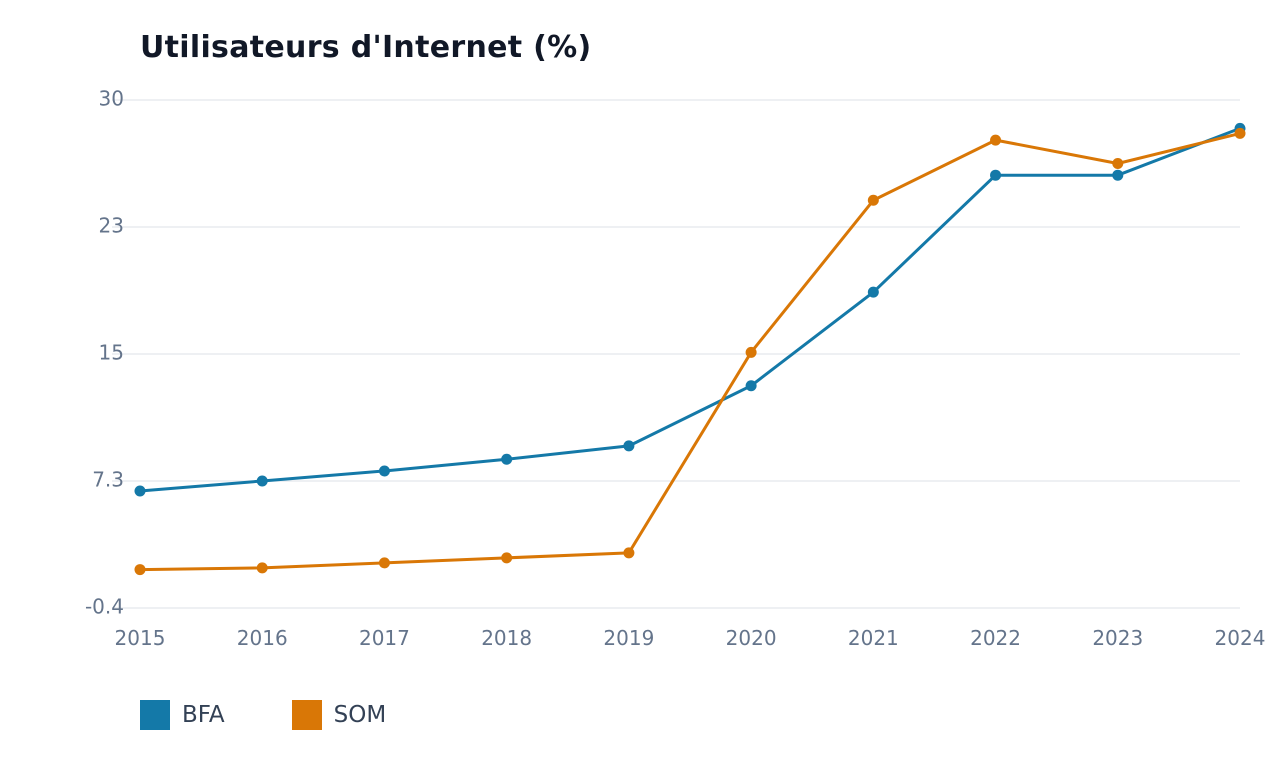 This screenshot has width=1280, height=760. Describe the element at coordinates (262, 638) in the screenshot. I see `x-tick-label: 2016` at that location.